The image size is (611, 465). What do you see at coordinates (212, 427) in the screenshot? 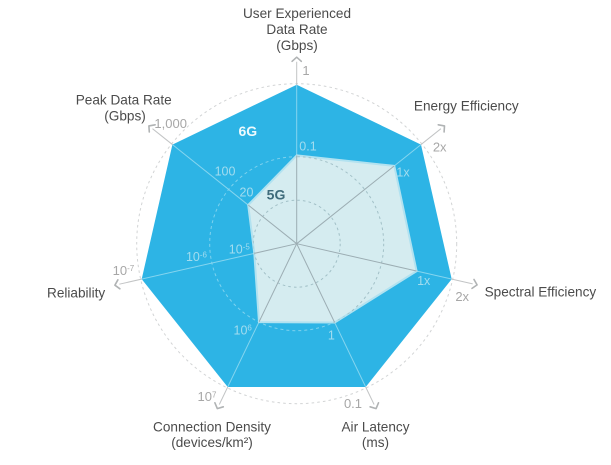
I see `svg-text: Connection Density` at bounding box center [212, 427].